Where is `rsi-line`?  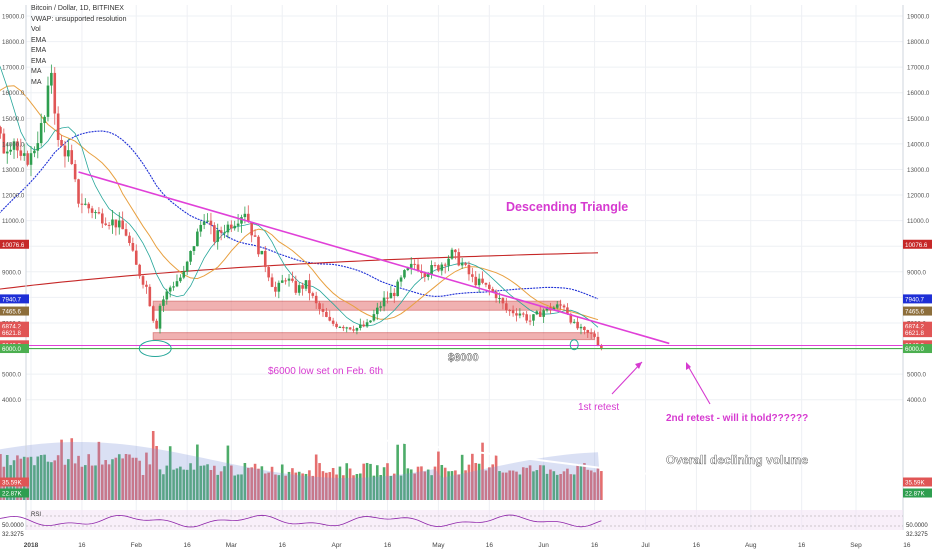 rsi-line is located at coordinates (301, 521).